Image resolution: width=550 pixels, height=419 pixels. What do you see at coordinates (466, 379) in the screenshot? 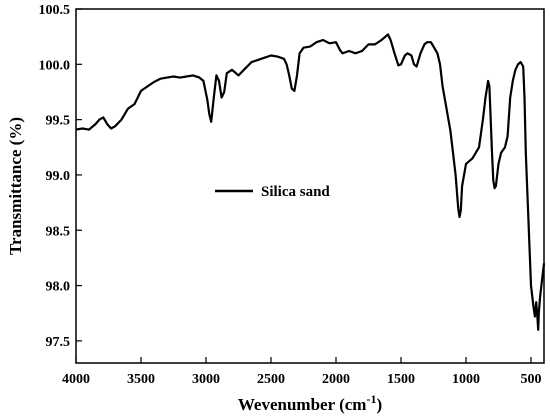
I see `x-tick-label: 1000` at bounding box center [466, 379].